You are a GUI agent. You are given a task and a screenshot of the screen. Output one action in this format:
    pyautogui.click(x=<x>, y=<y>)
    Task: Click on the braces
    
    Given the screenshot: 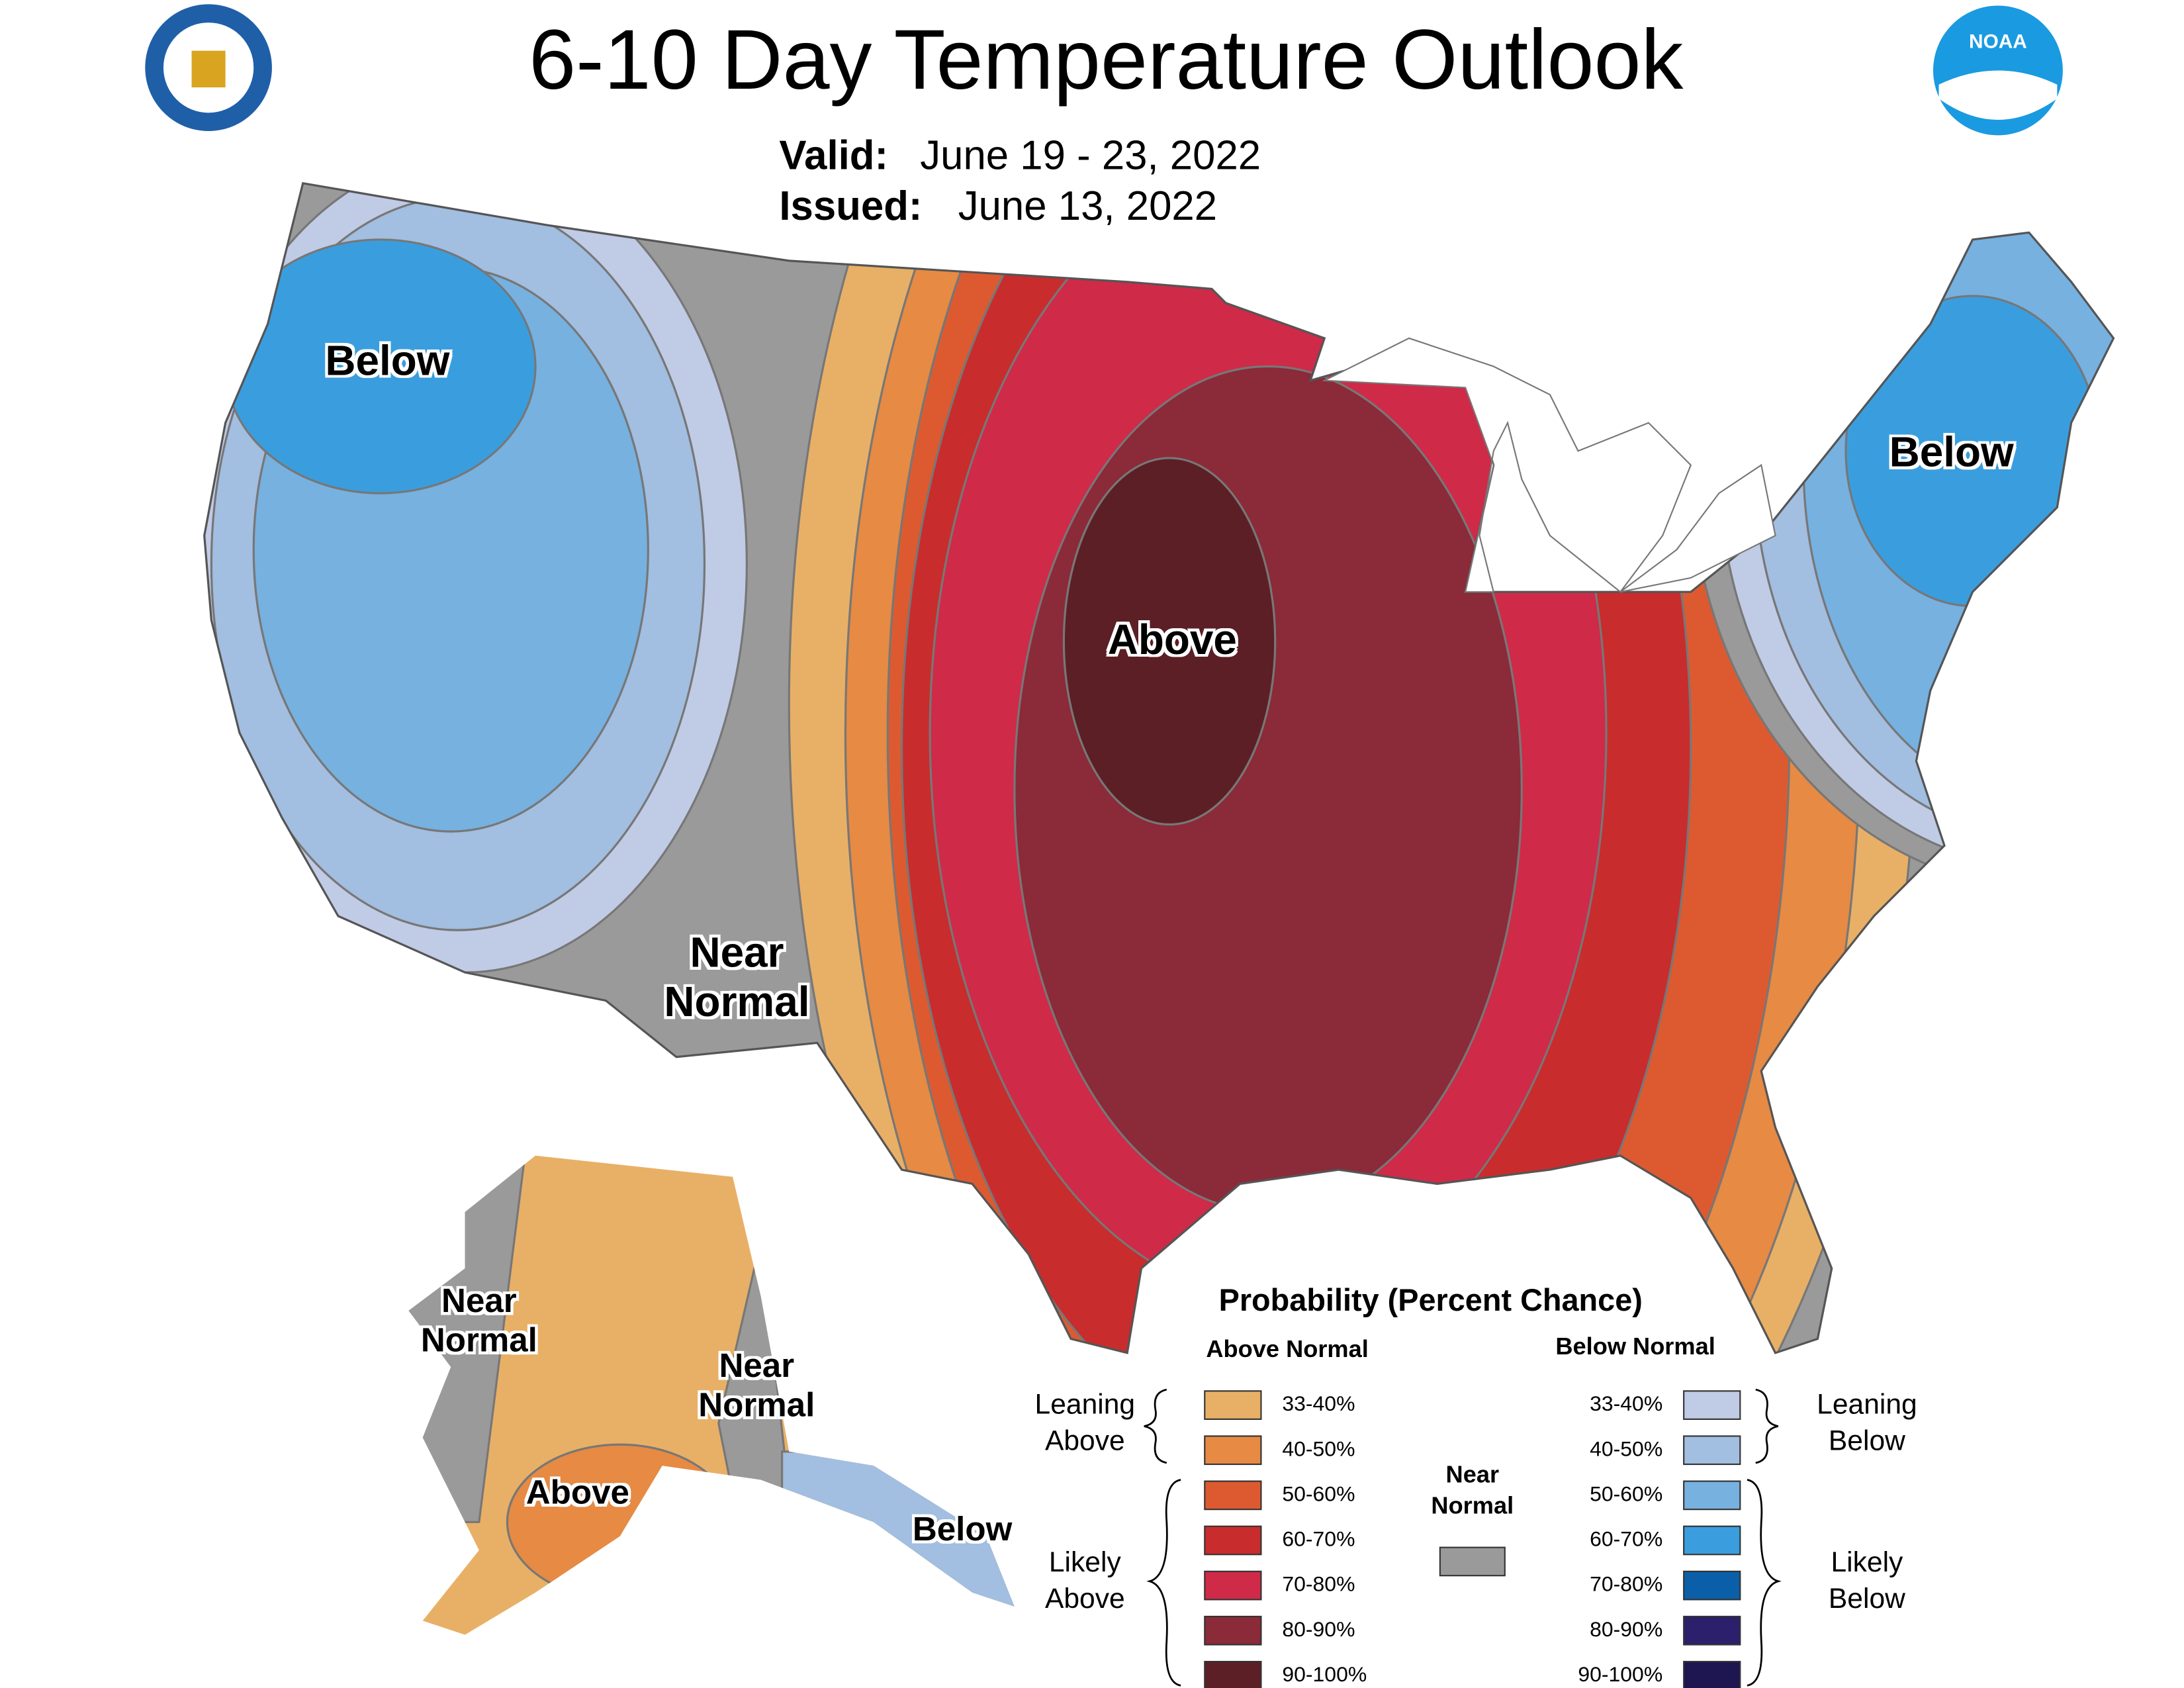 What is the action you would take?
    pyautogui.click(x=1463, y=1537)
    